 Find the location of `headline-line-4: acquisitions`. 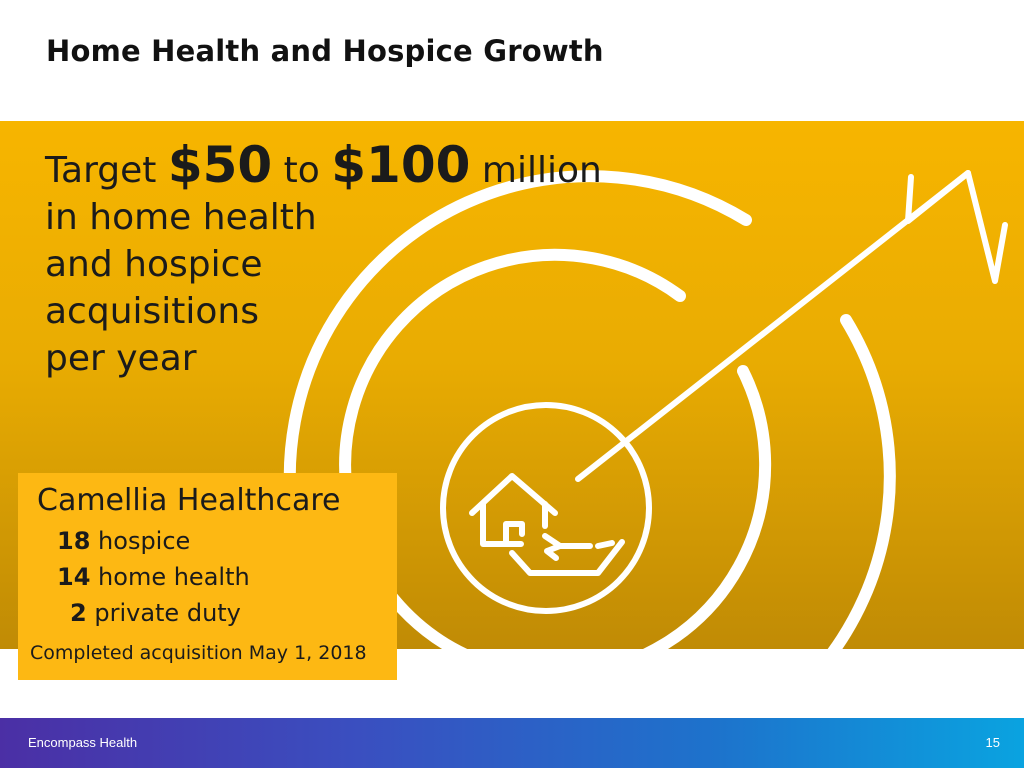

headline-line-4: acquisitions is located at coordinates (152, 311).